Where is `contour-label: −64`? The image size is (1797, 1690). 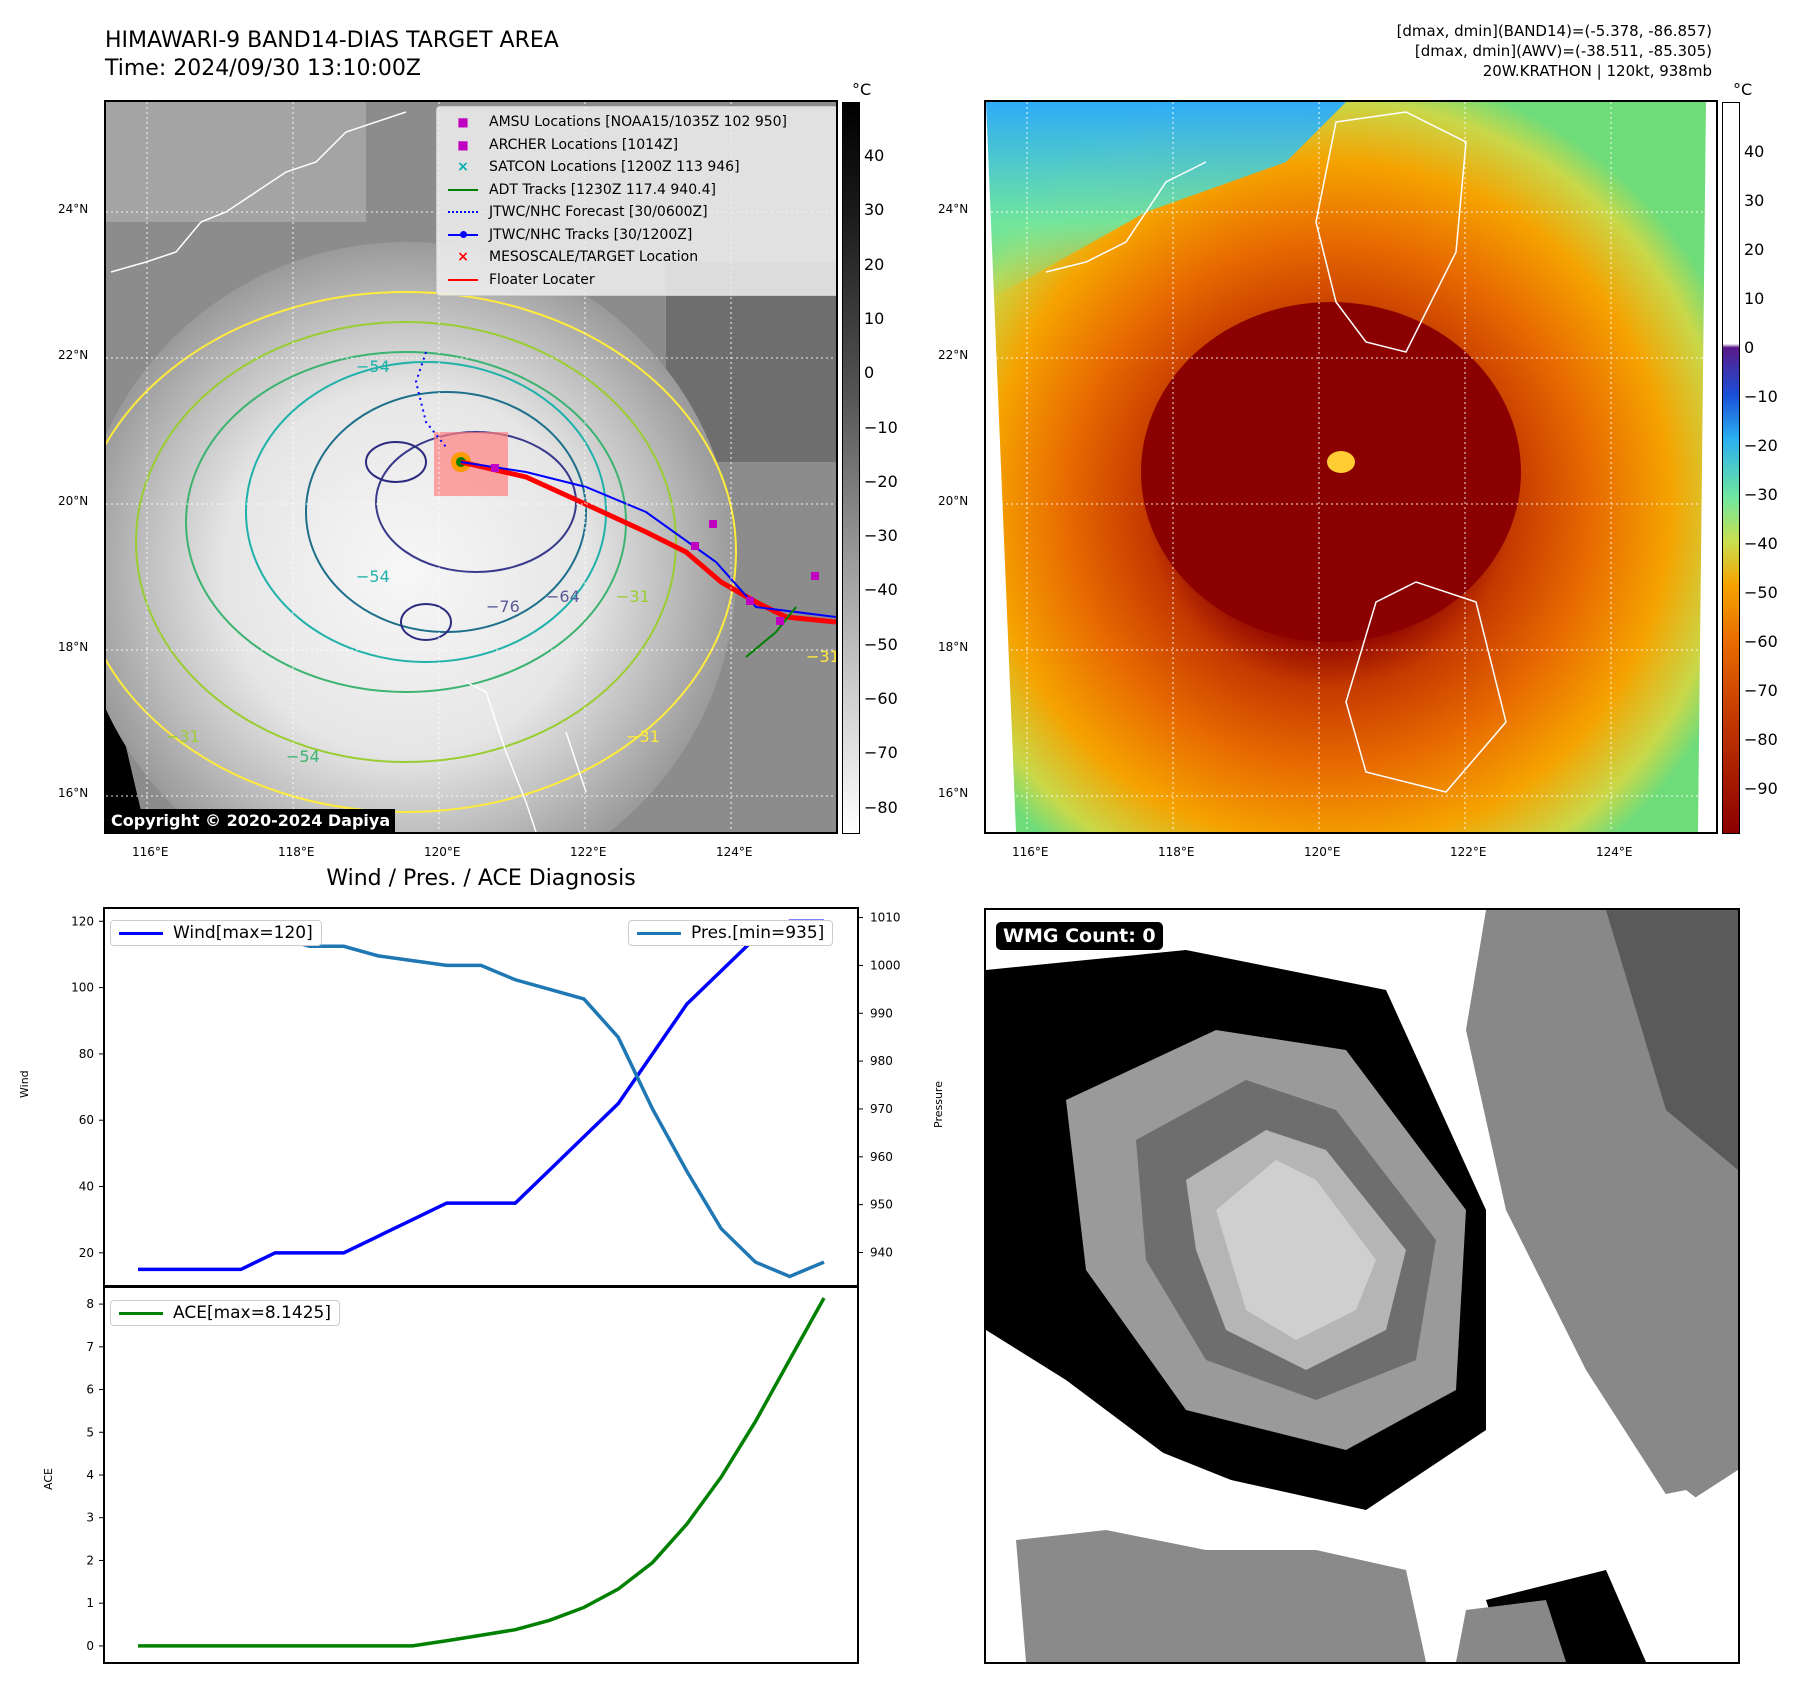 contour-label: −64 is located at coordinates (563, 596).